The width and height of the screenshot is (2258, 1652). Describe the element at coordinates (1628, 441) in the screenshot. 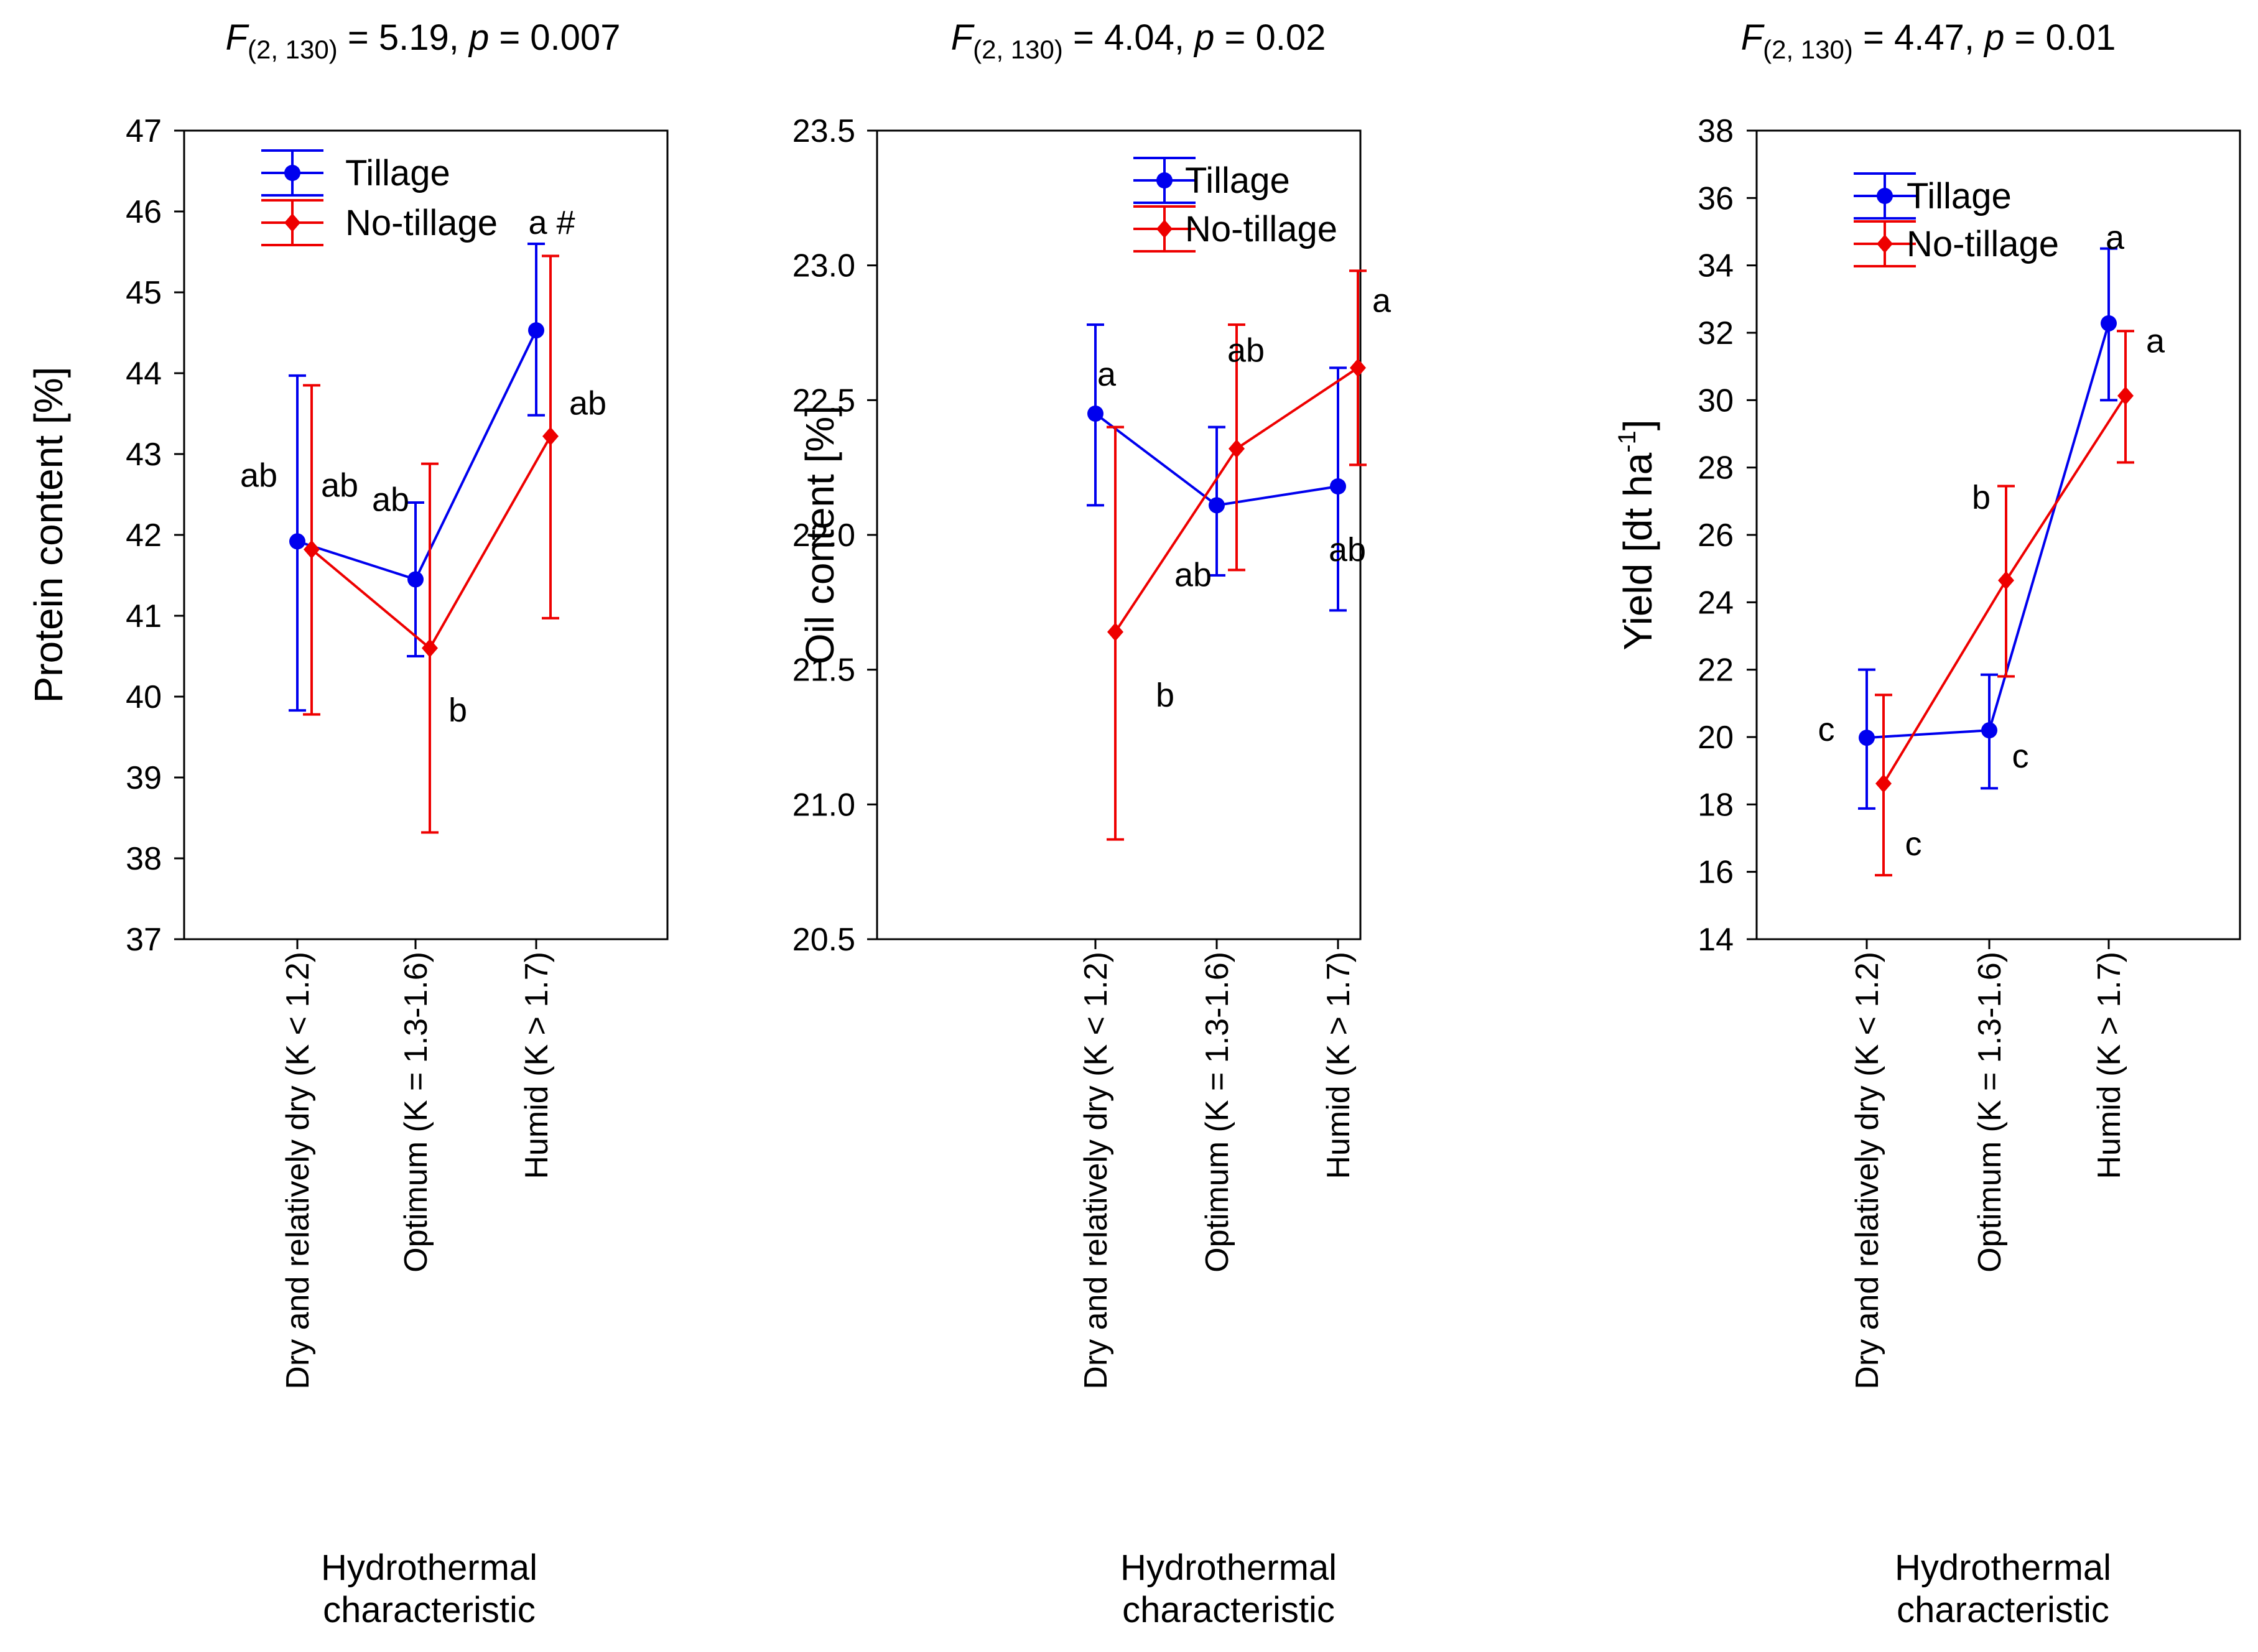

I see `y-axis-label-superscript: -1` at that location.